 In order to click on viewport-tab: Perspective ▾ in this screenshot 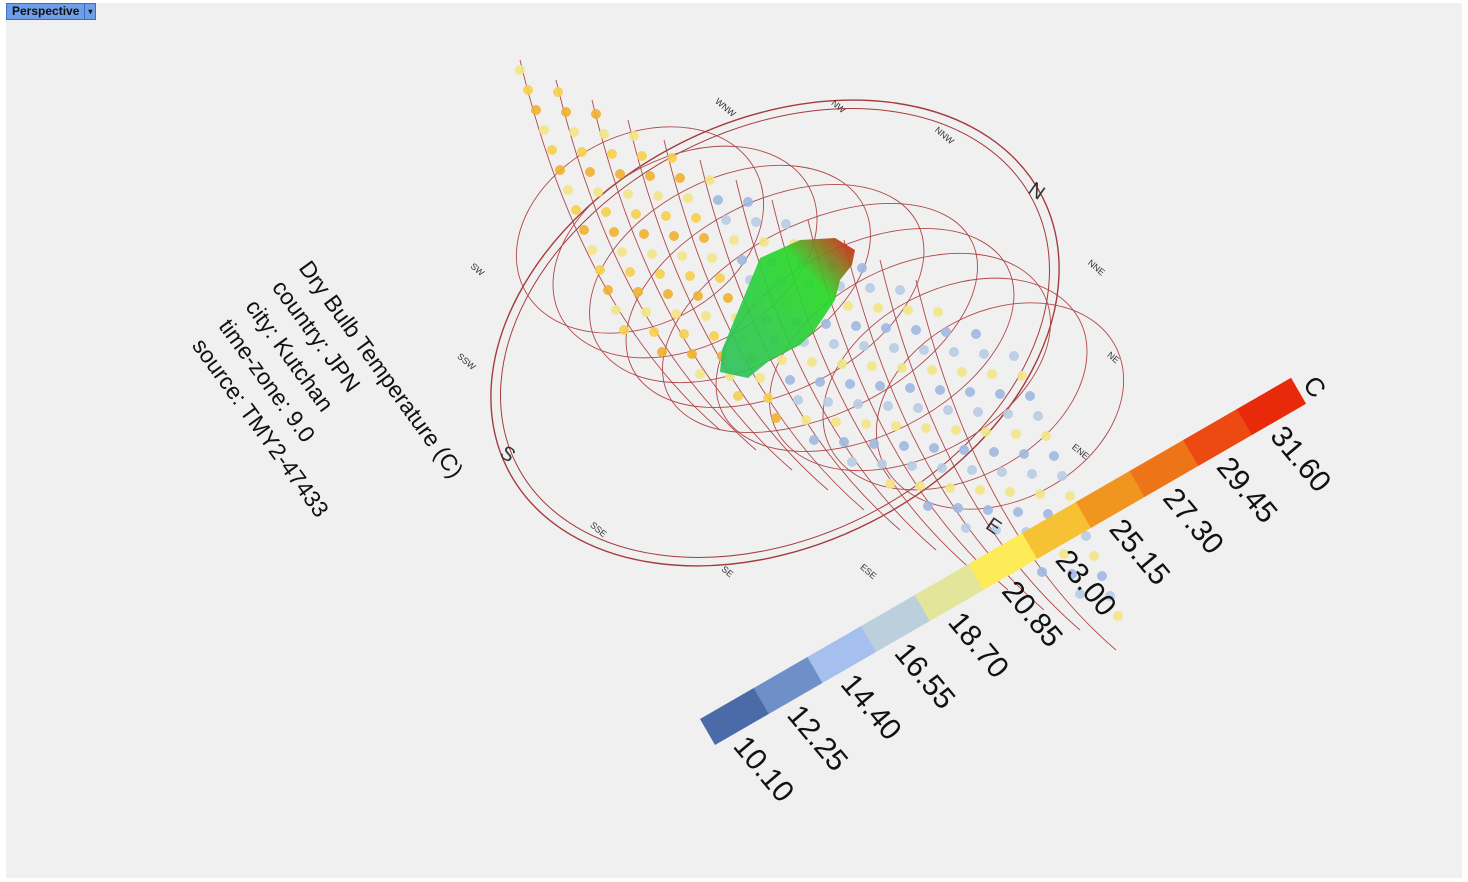, I will do `click(51, 11)`.